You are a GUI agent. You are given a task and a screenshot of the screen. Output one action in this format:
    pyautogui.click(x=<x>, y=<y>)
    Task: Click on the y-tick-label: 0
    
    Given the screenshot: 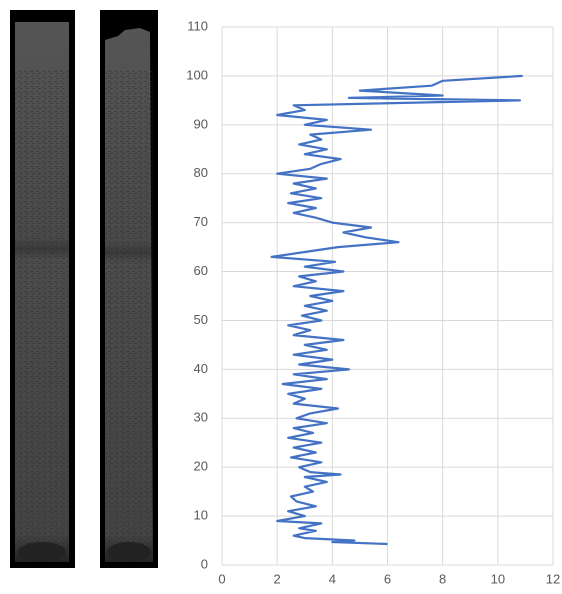 What is the action you would take?
    pyautogui.click(x=204, y=563)
    